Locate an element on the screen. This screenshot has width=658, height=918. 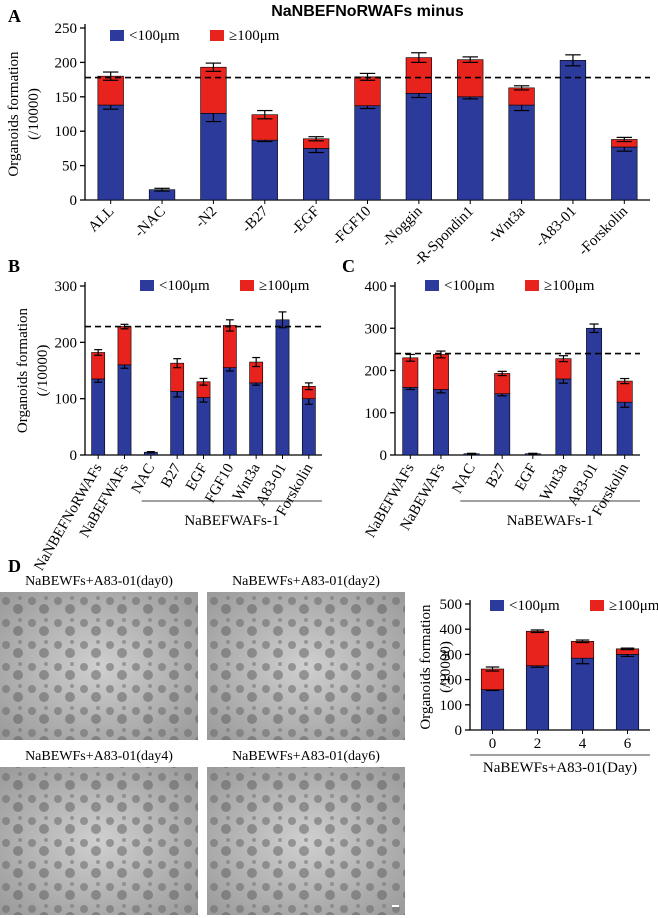
x-tick-label: -Wnt3a is located at coordinates (506, 224).